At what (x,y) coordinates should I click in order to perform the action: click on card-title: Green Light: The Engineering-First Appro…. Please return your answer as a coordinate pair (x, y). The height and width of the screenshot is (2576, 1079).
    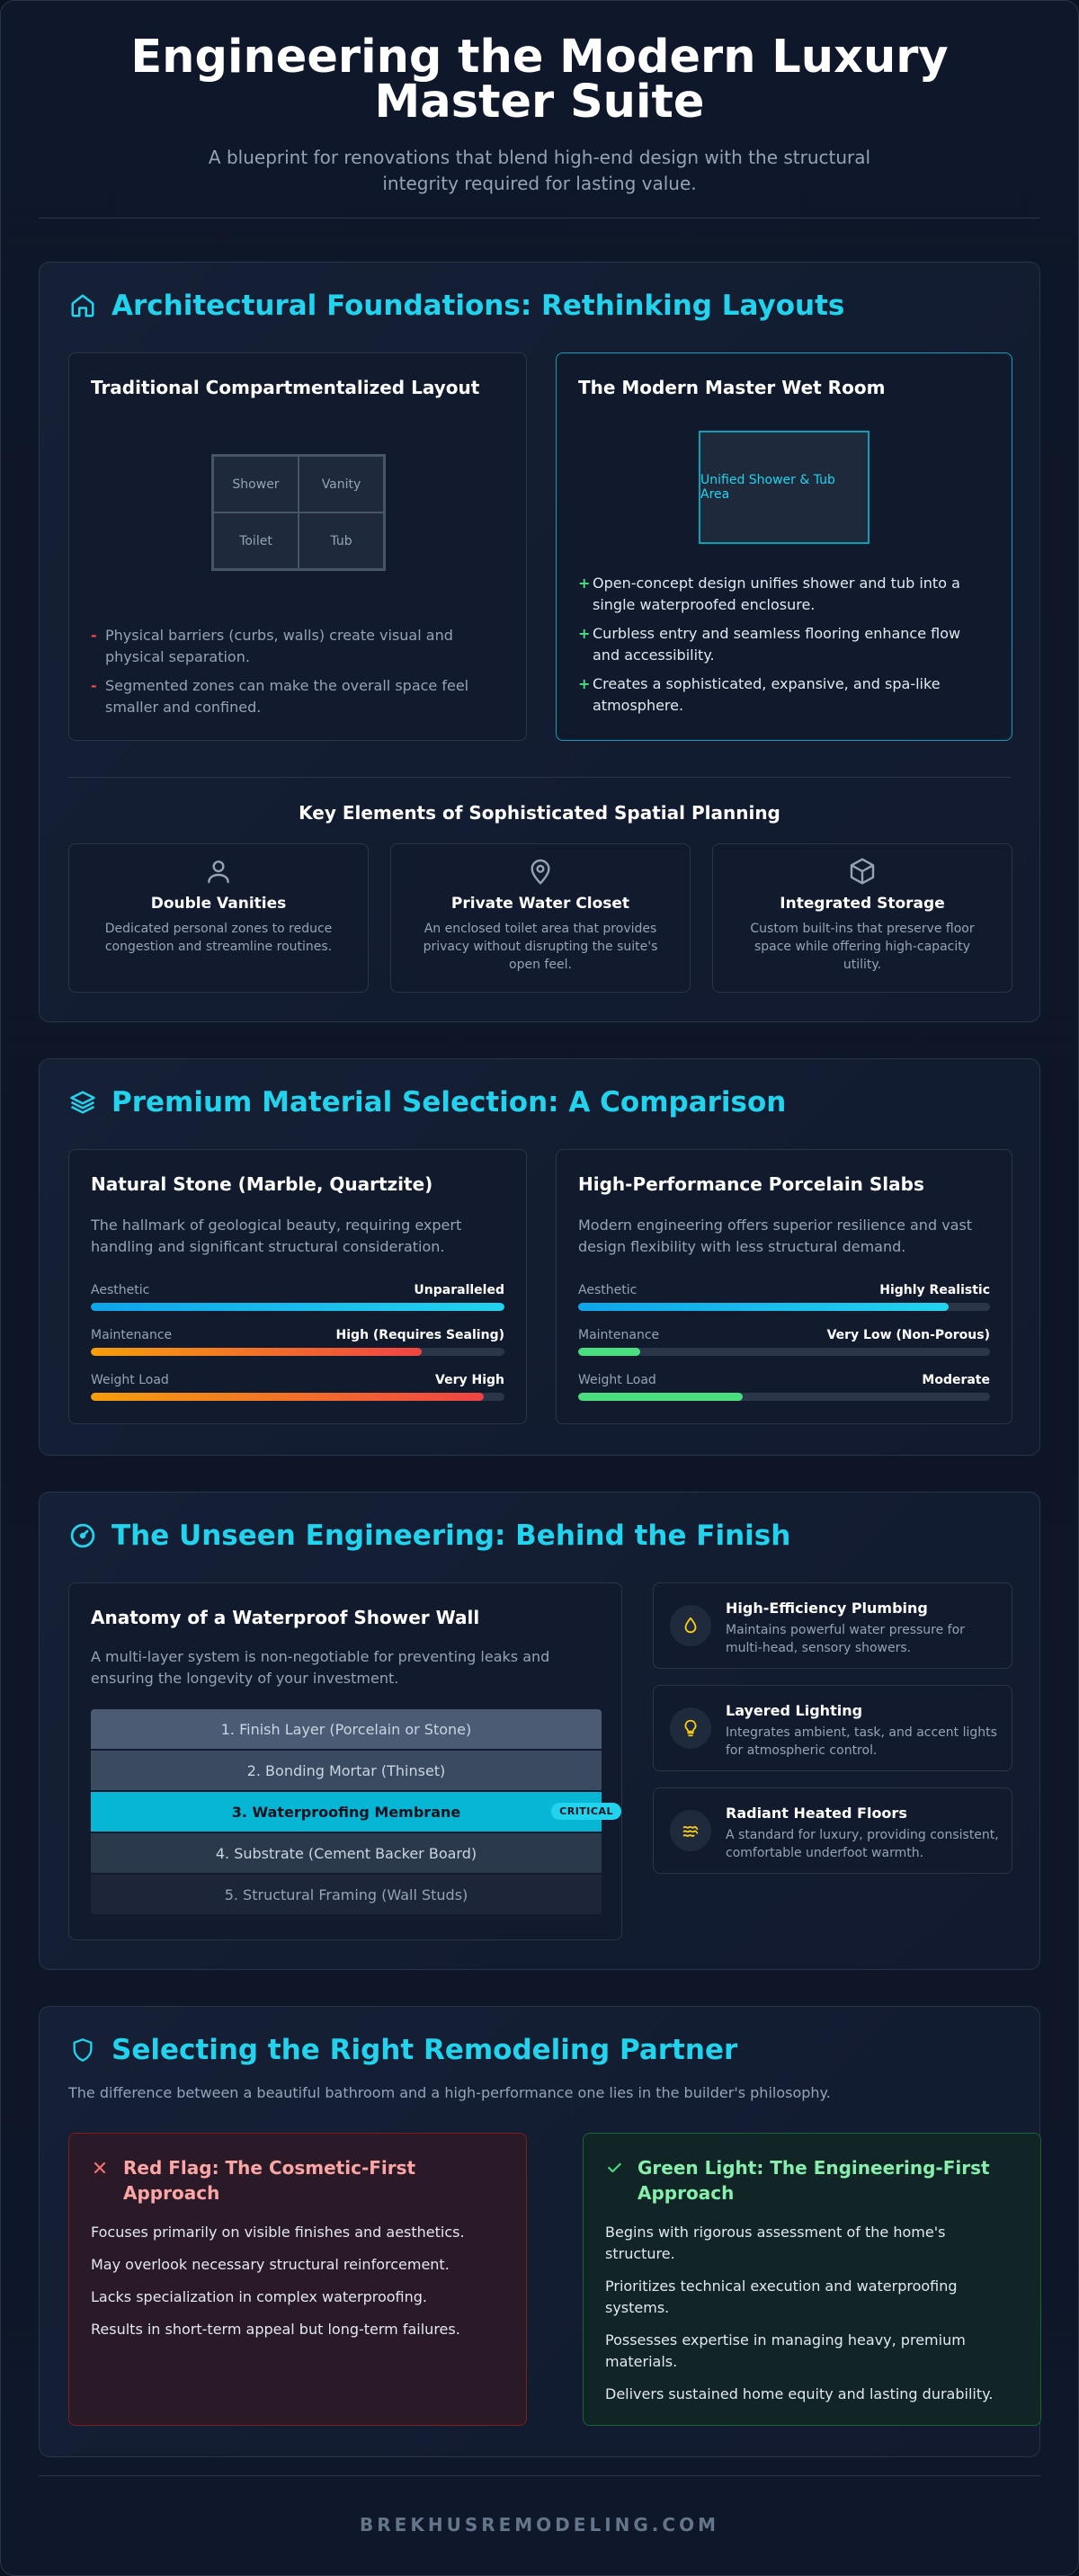
    Looking at the image, I should click on (814, 2180).